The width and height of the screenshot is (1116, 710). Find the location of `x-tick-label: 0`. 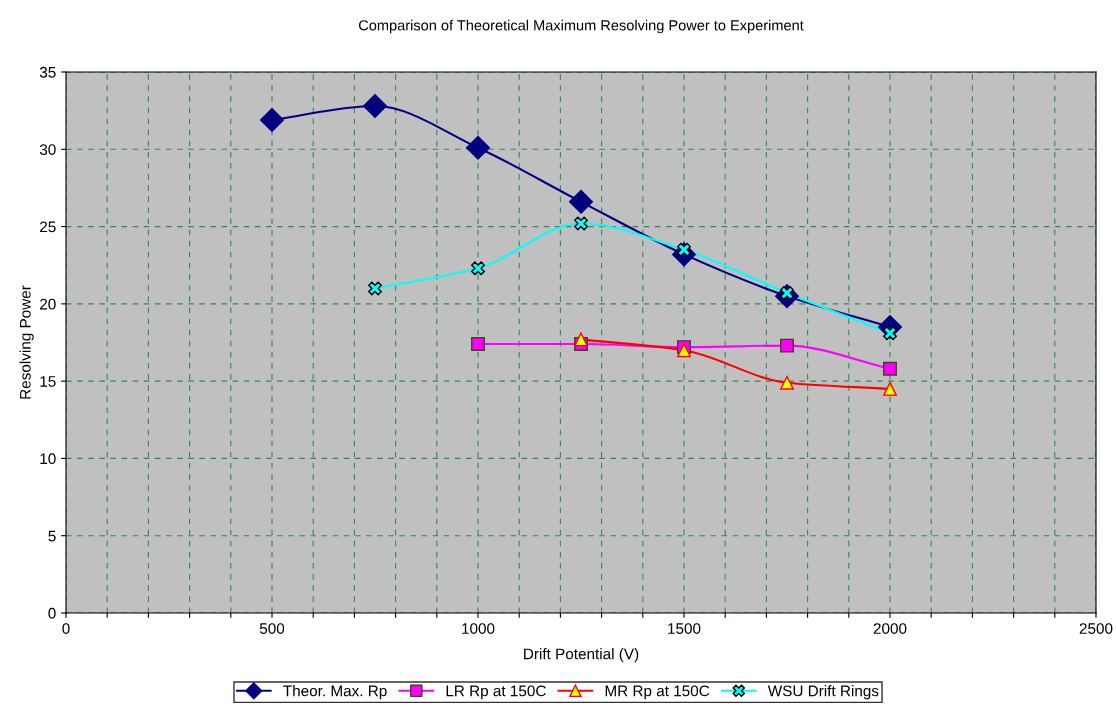

x-tick-label: 0 is located at coordinates (66, 628).